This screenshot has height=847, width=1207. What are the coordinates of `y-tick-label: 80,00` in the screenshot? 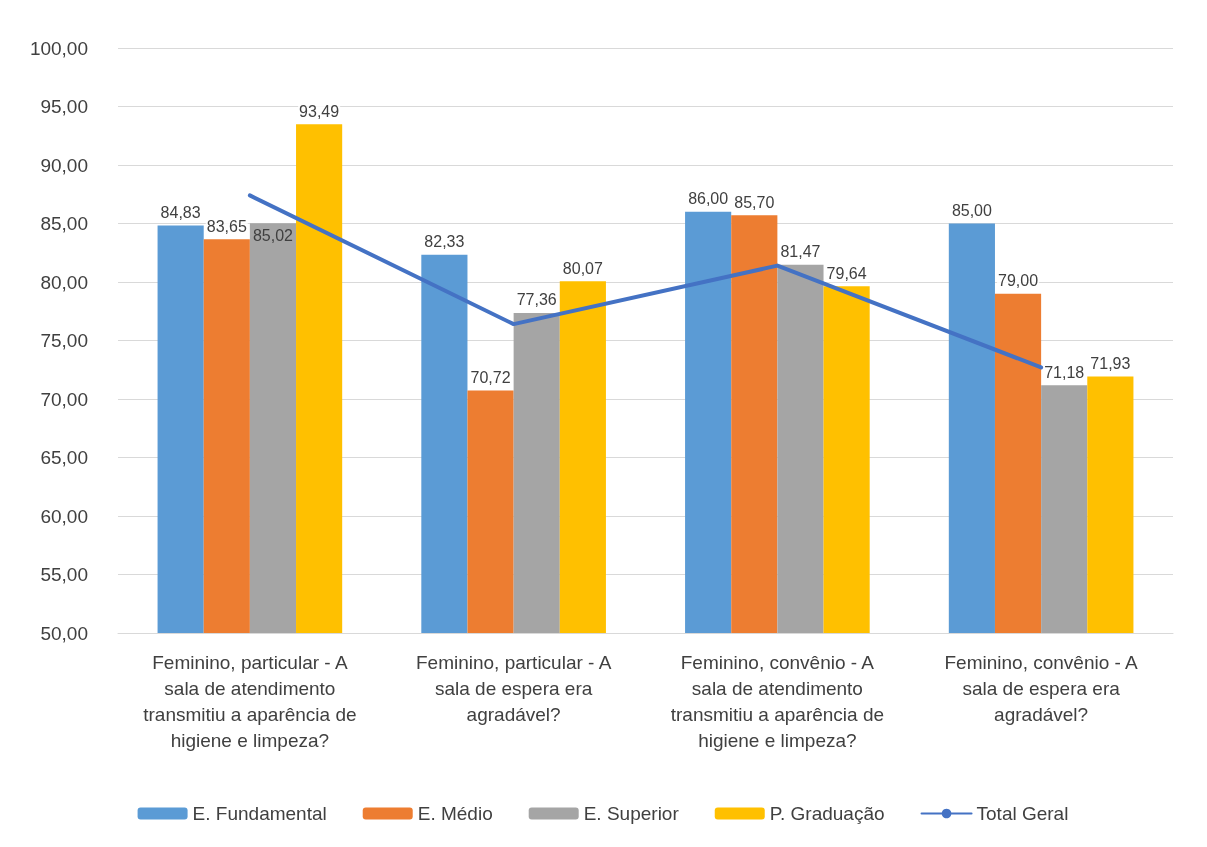 It's located at (64, 282).